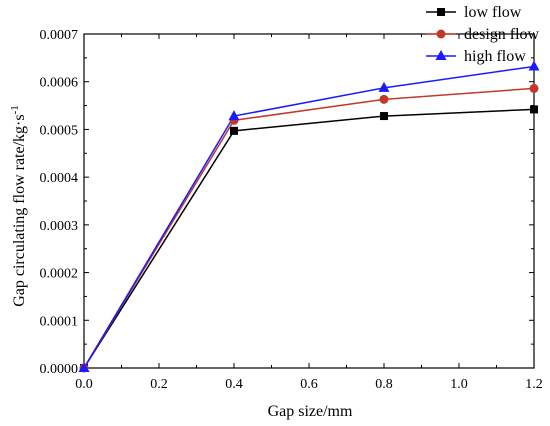 Image resolution: width=550 pixels, height=426 pixels. Describe the element at coordinates (84, 384) in the screenshot. I see `x-tick-label: 0.0` at that location.